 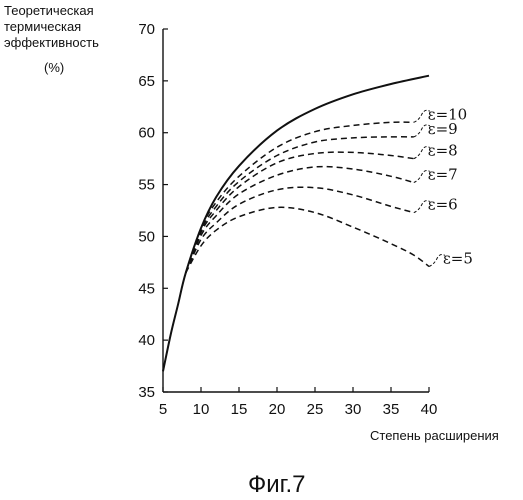 I want to click on x-tick-label: 35, so click(x=391, y=409).